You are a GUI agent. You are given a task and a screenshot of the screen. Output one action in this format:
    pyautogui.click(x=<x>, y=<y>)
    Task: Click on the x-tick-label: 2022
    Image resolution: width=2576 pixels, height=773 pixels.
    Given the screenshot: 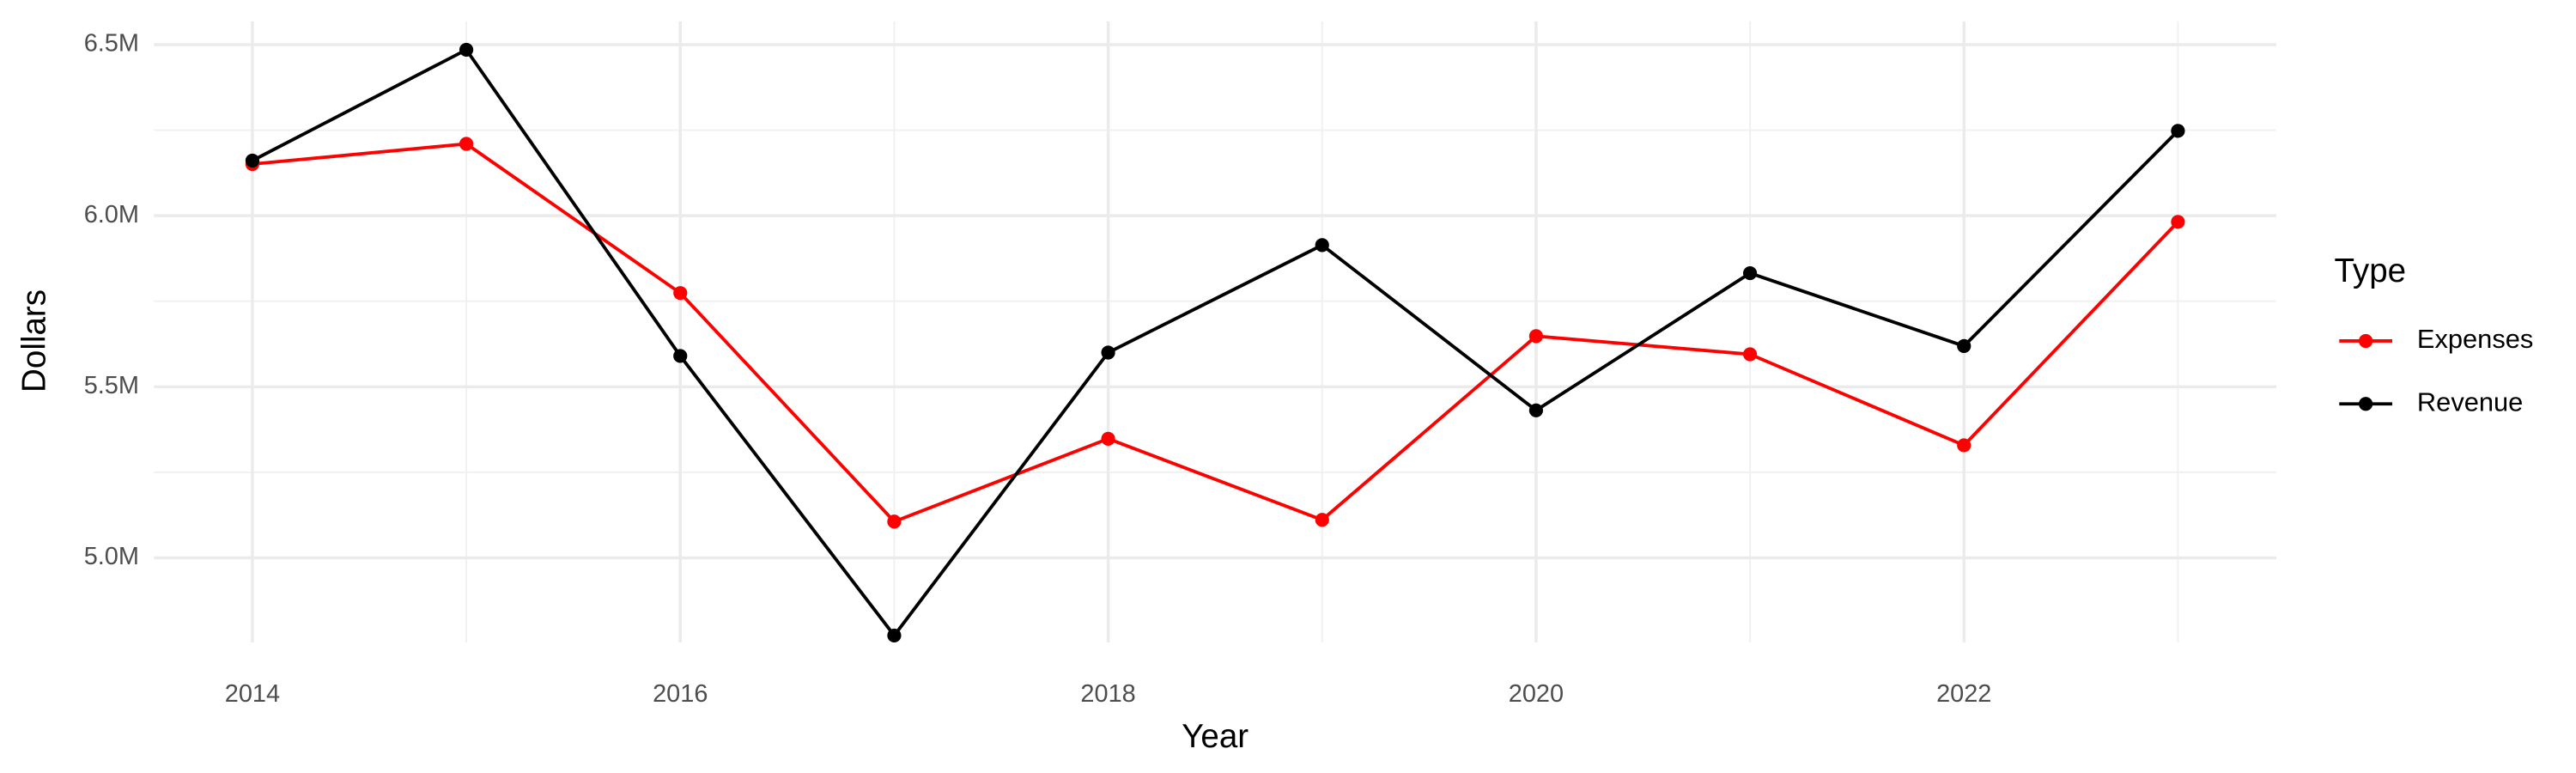 What is the action you would take?
    pyautogui.click(x=1963, y=694)
    